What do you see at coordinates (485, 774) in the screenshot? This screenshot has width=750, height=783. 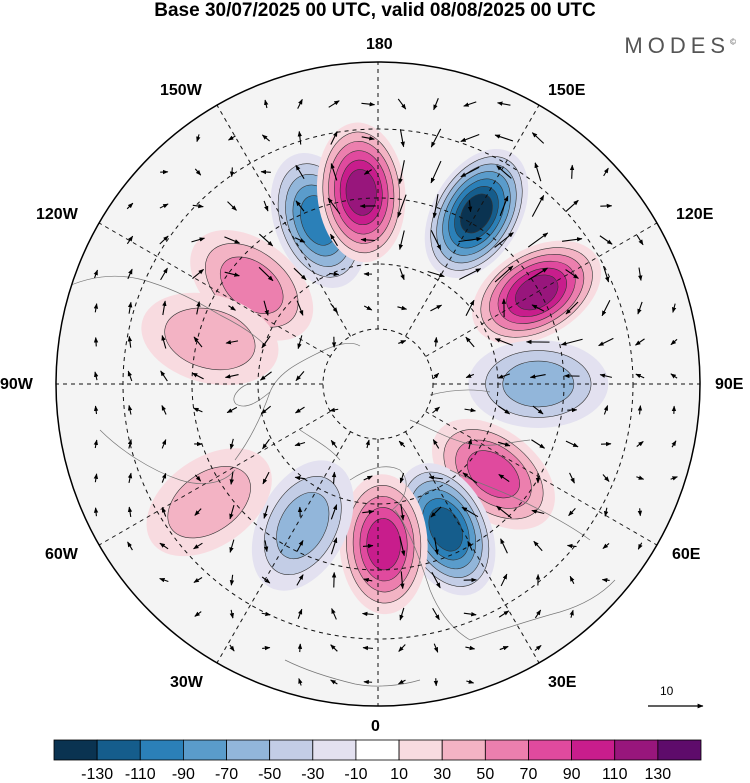 I see `colorbar-tick-9: 50` at bounding box center [485, 774].